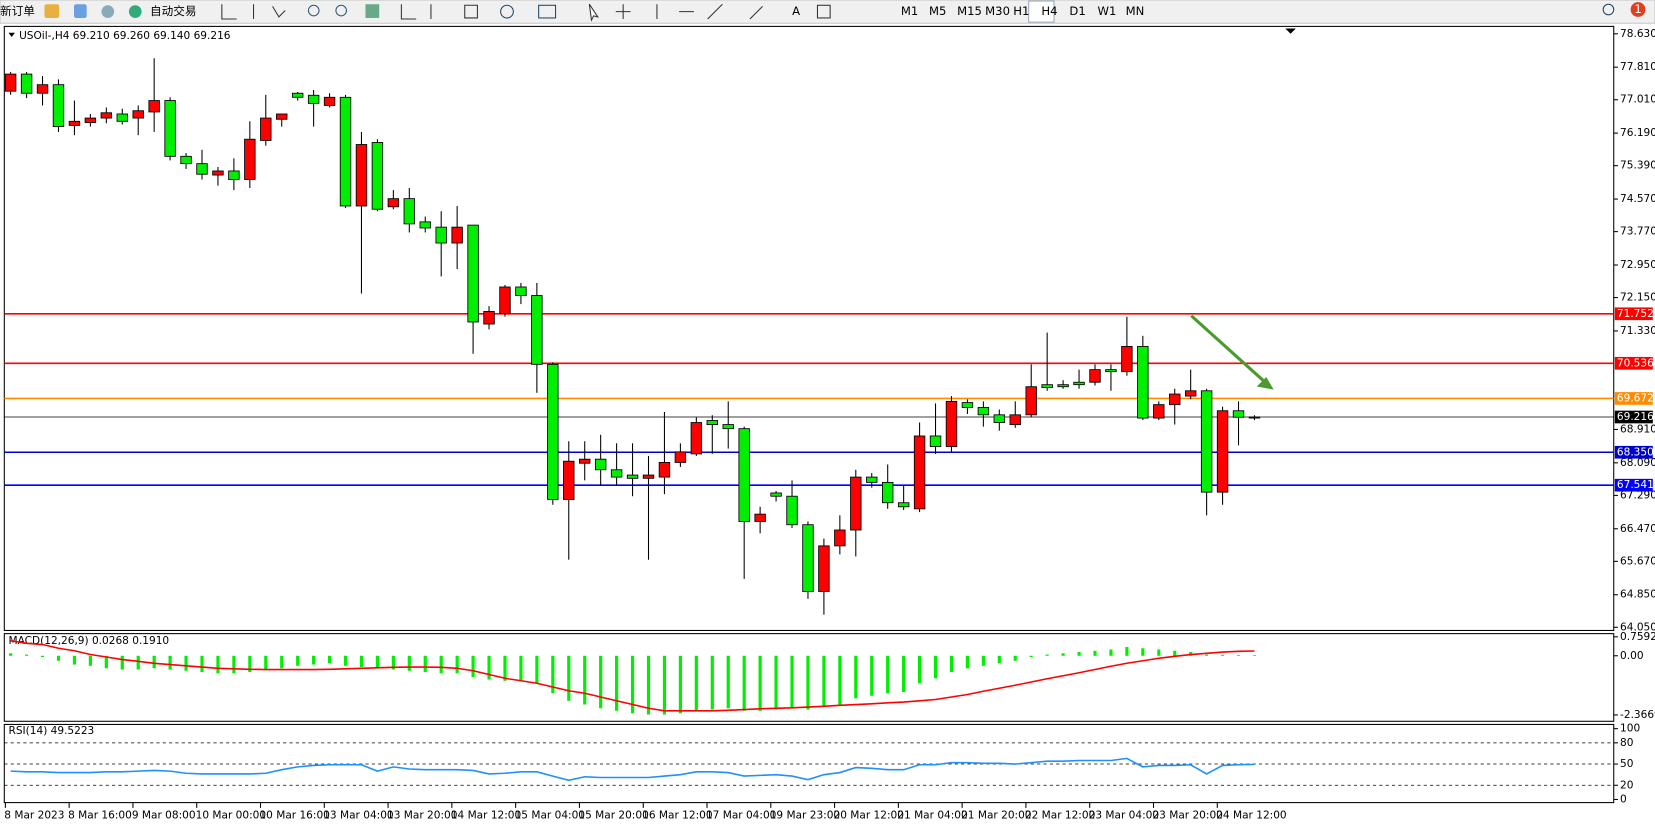 Image resolution: width=1655 pixels, height=829 pixels. I want to click on timeframe-button: H1, so click(1021, 11).